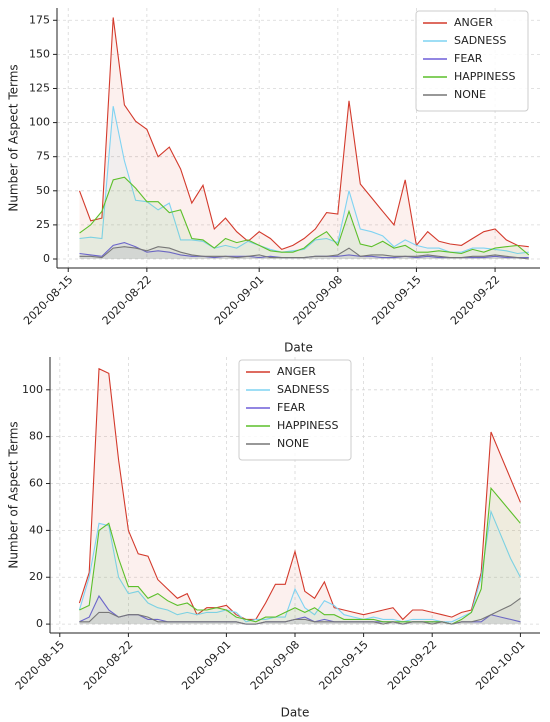 The image size is (550, 722). I want to click on y-tick-label: 25, so click(43, 224).